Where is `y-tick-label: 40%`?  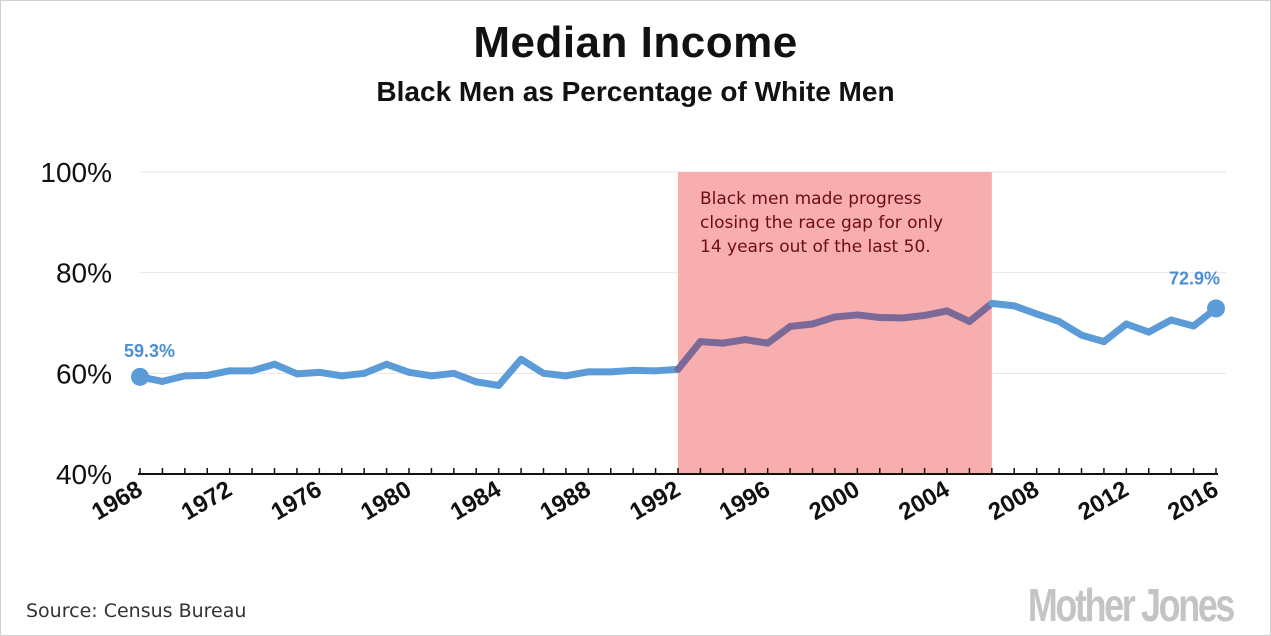
y-tick-label: 40% is located at coordinates (84, 474).